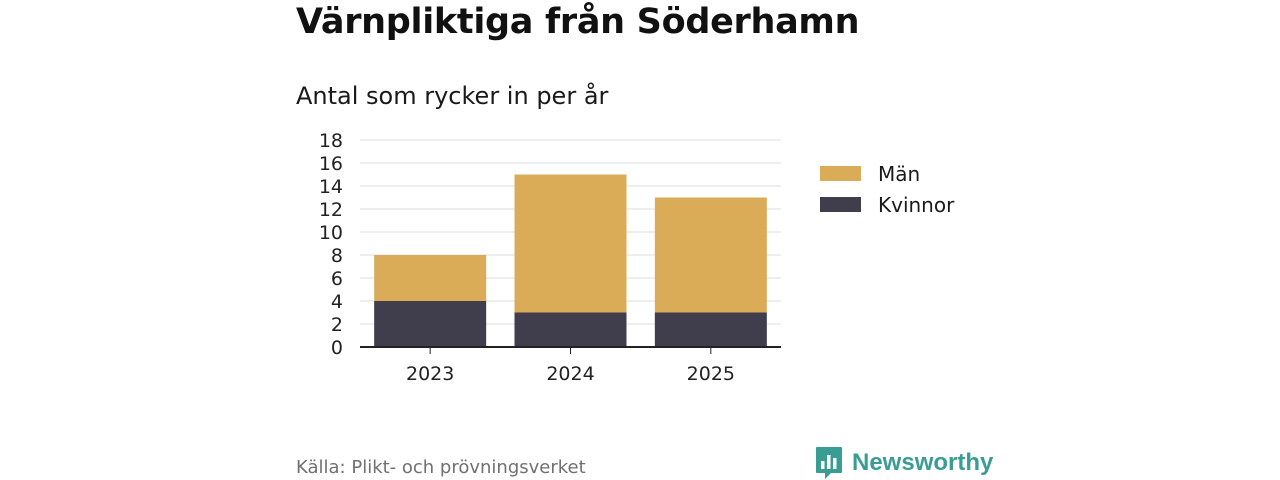  I want to click on legend-label-kvinnor: Kvinnor, so click(916, 204).